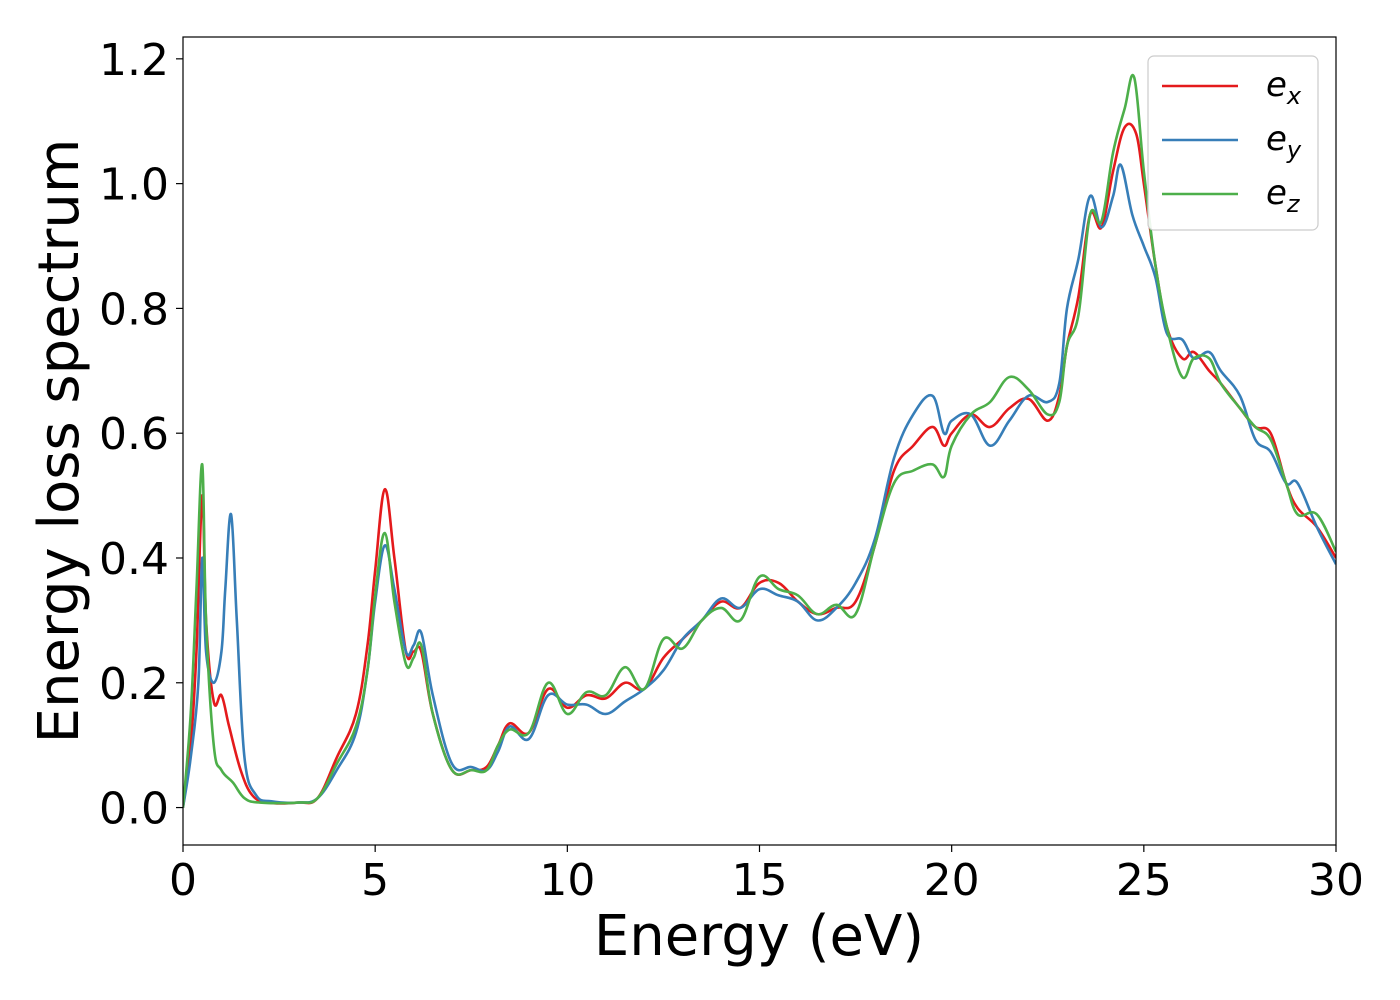 This screenshot has width=1400, height=1000. I want to click on legend-box, so click(1233, 143).